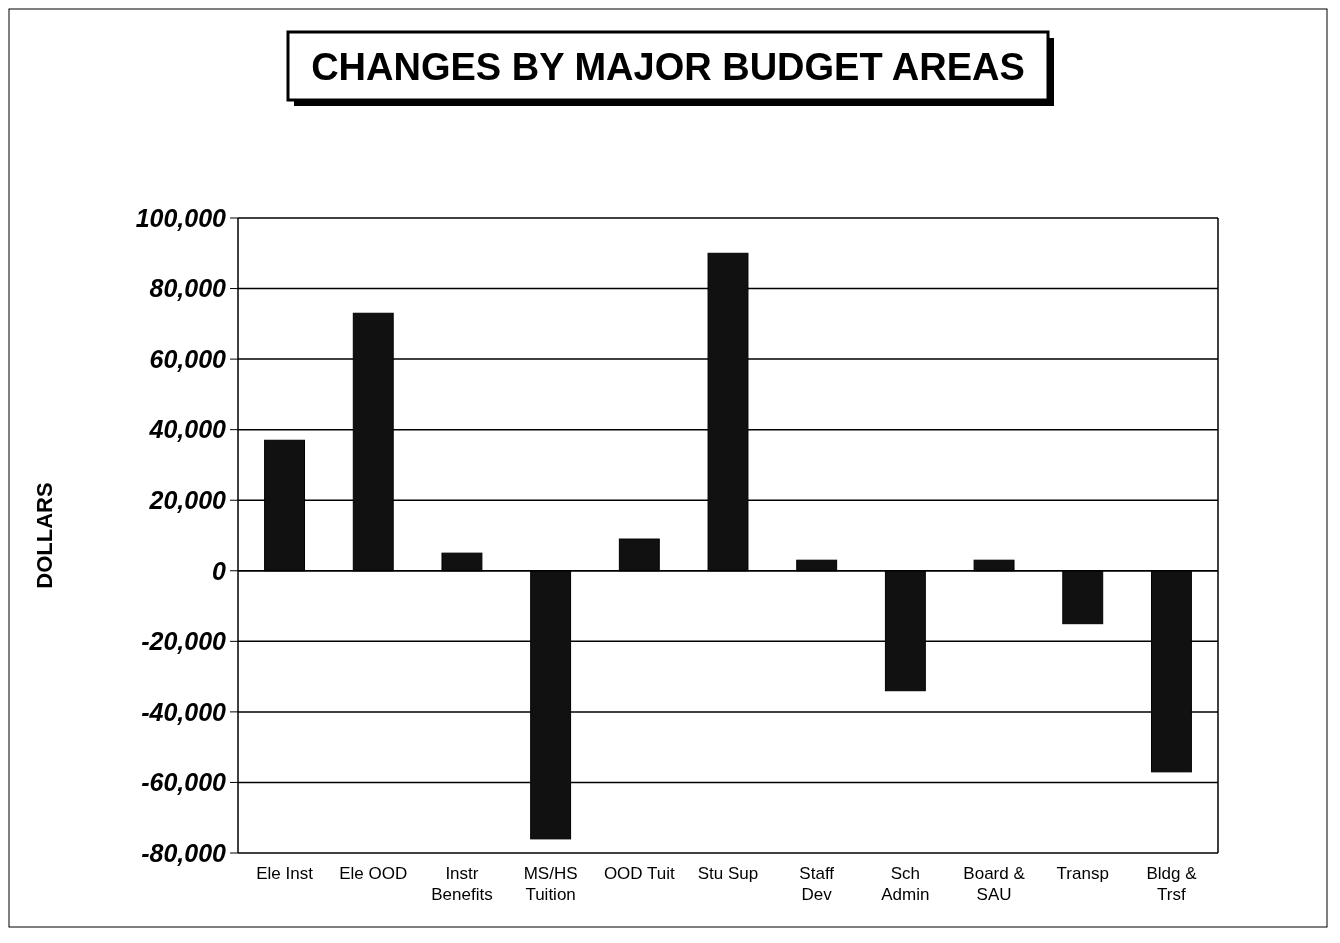  Describe the element at coordinates (184, 782) in the screenshot. I see `y-tick-label: -60,000` at that location.